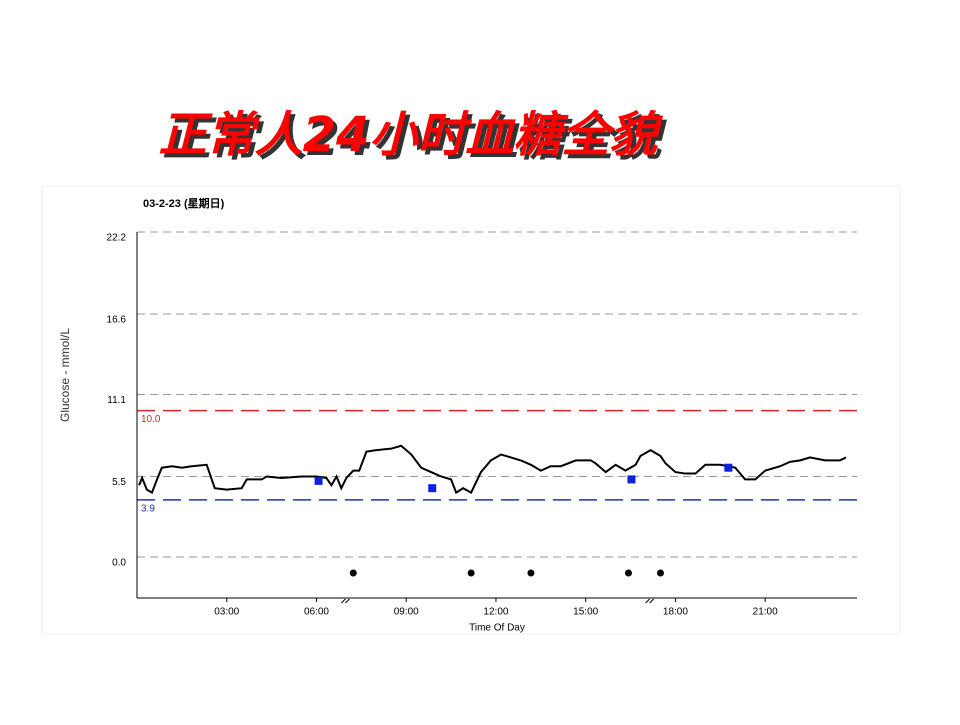 Image resolution: width=960 pixels, height=725 pixels. I want to click on y-tick-label: 16.6, so click(117, 320).